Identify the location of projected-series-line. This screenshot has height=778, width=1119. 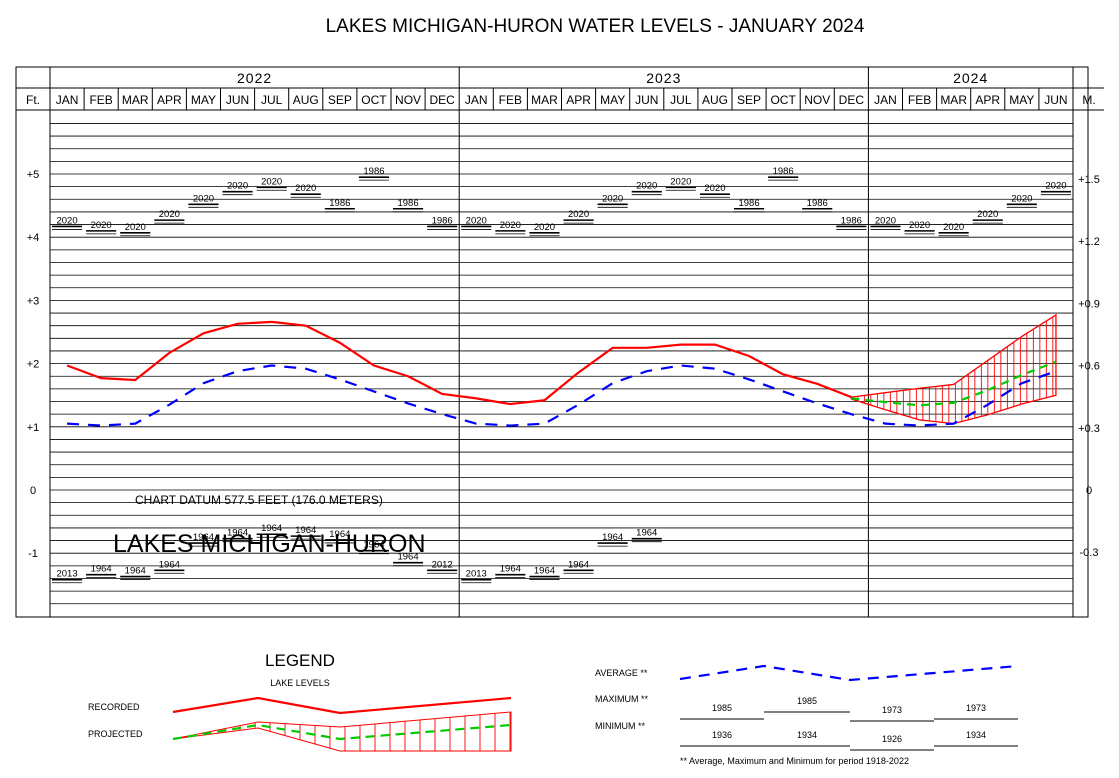
(954, 383).